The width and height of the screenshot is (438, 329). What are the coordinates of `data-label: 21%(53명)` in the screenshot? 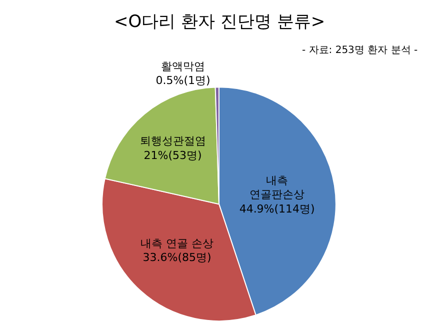 It's located at (173, 155).